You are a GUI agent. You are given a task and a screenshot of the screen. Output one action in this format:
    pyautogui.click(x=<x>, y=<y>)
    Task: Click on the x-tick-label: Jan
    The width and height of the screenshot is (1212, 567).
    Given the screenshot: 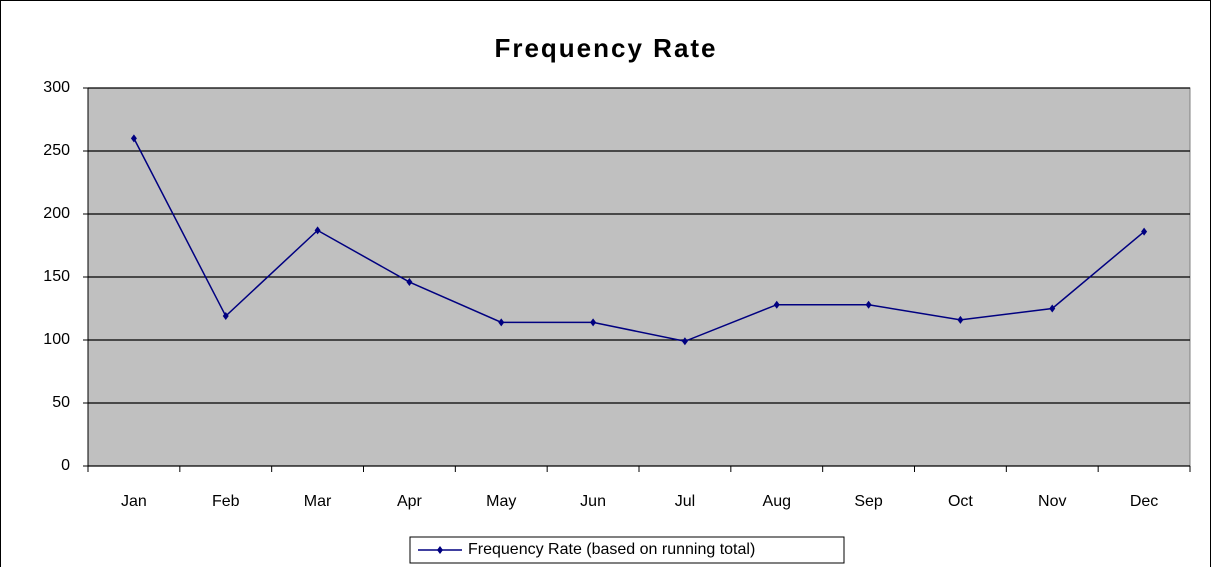 What is the action you would take?
    pyautogui.click(x=134, y=501)
    